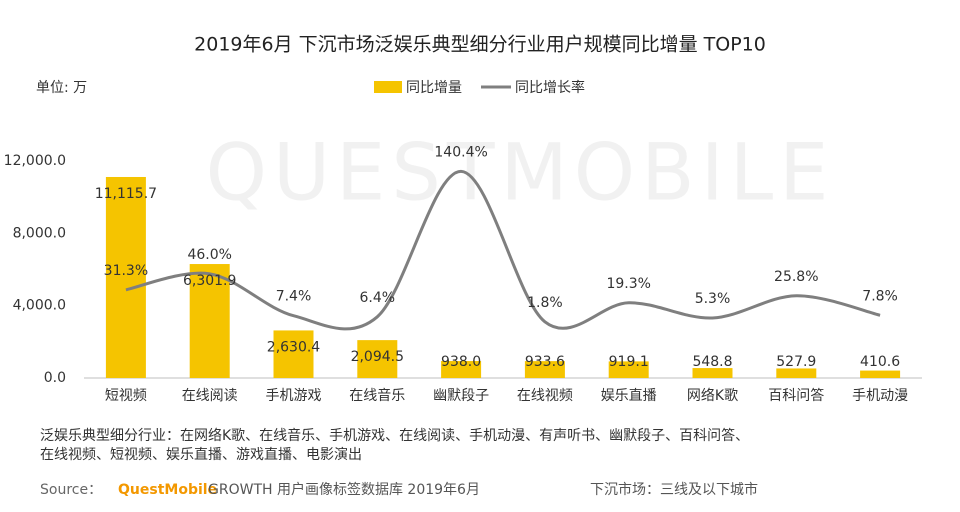  What do you see at coordinates (461, 362) in the screenshot?
I see `data-label: 938.0` at bounding box center [461, 362].